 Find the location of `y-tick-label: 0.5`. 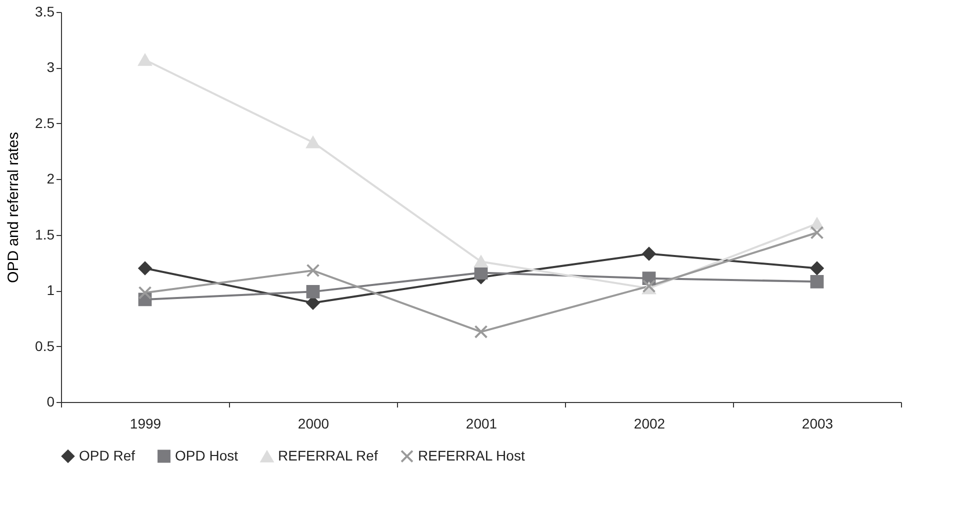

y-tick-label: 0.5 is located at coordinates (45, 346).